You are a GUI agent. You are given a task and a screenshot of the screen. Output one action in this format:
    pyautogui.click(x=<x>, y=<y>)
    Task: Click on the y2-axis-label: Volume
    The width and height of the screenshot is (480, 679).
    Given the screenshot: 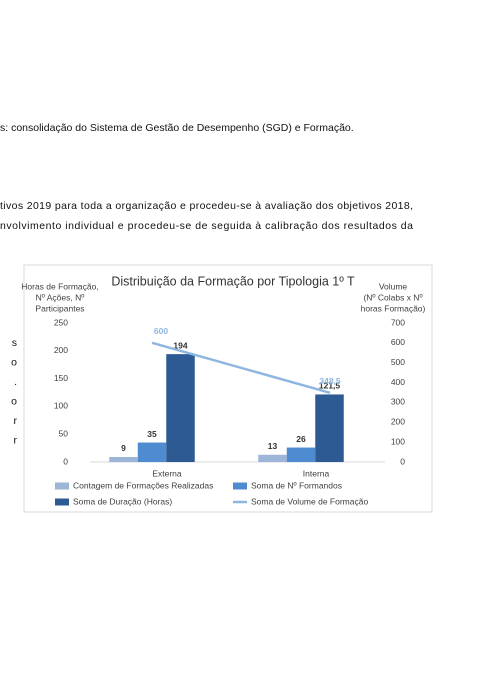 What is the action you would take?
    pyautogui.click(x=393, y=286)
    